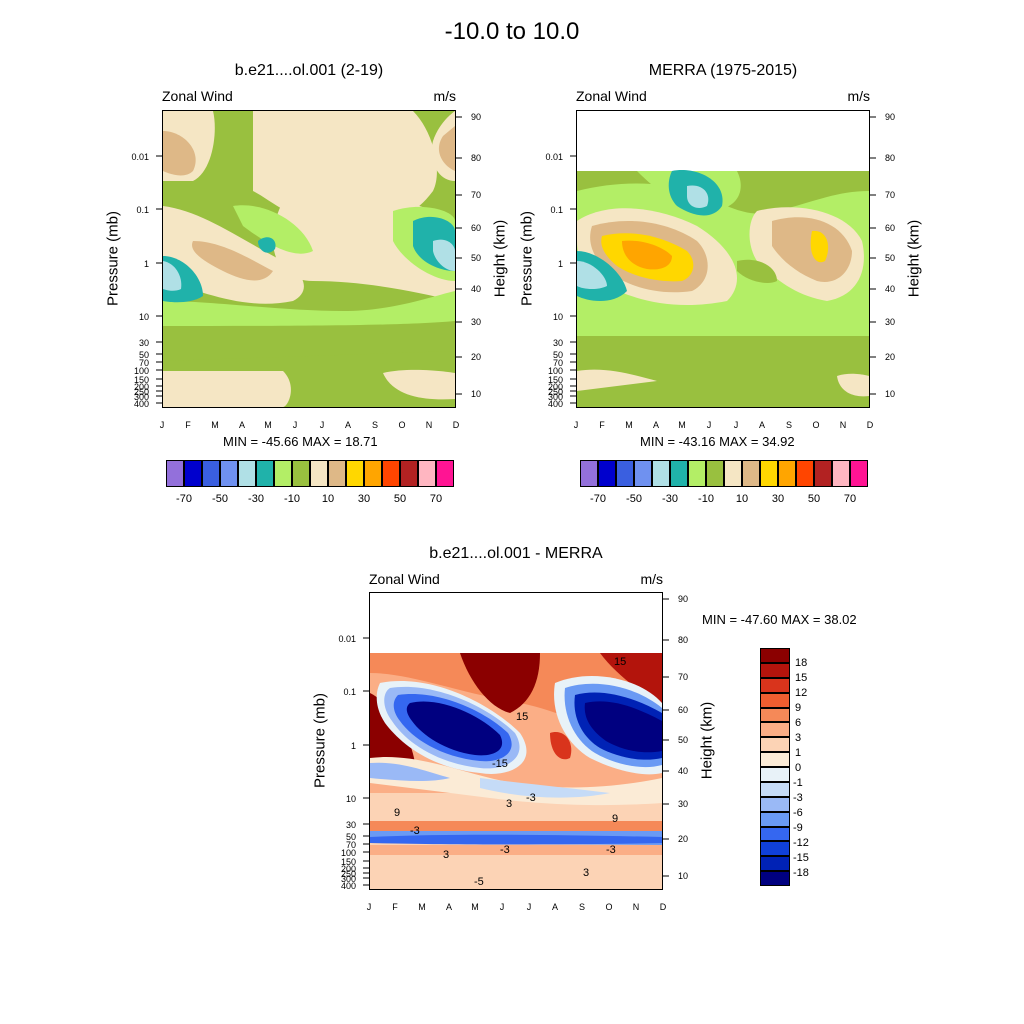 This screenshot has height=1024, width=1024. Describe the element at coordinates (142, 210) in the screenshot. I see `left-ytick: 0.1` at that location.